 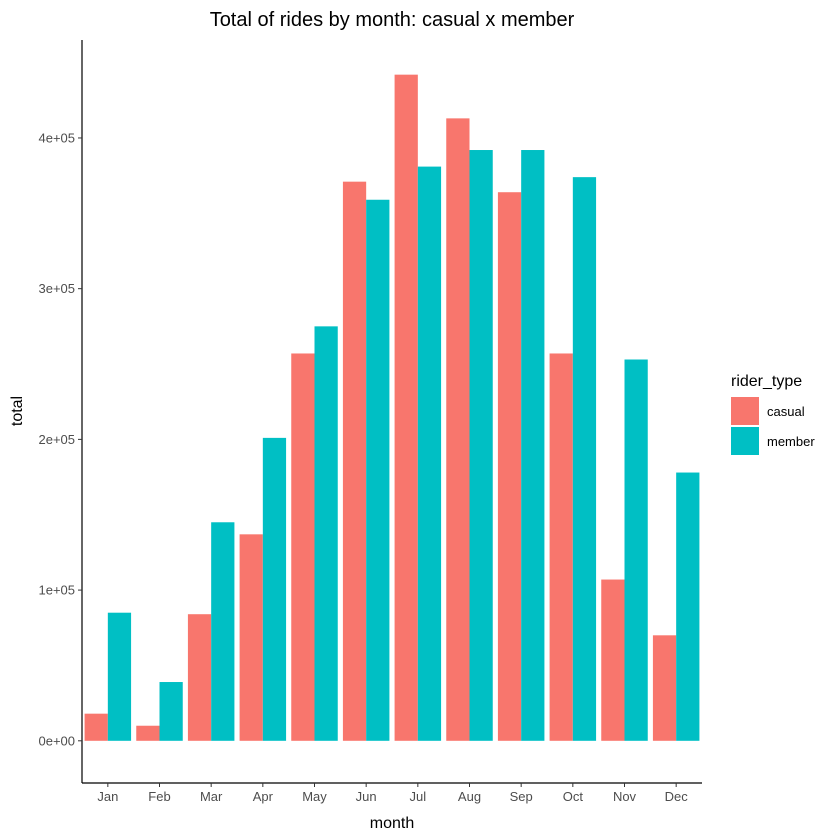 What do you see at coordinates (56, 439) in the screenshot?
I see `y-tick-label: 2e+05` at bounding box center [56, 439].